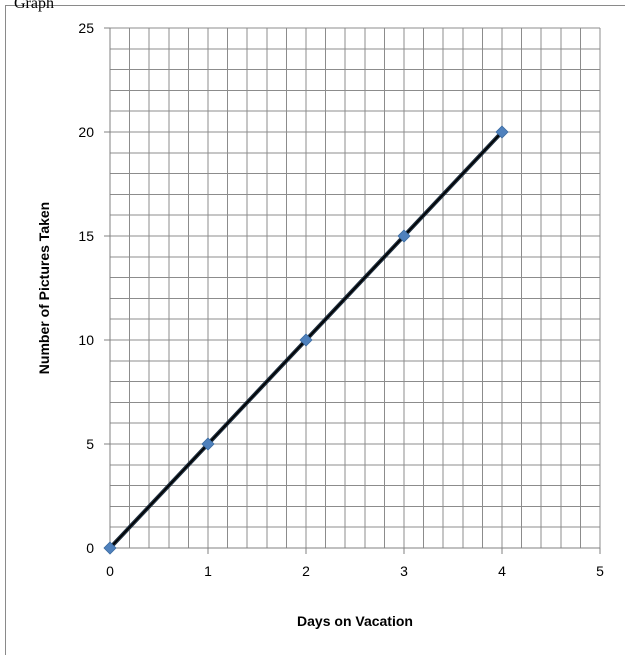 The width and height of the screenshot is (626, 655). I want to click on x-tick-label: 1, so click(208, 571).